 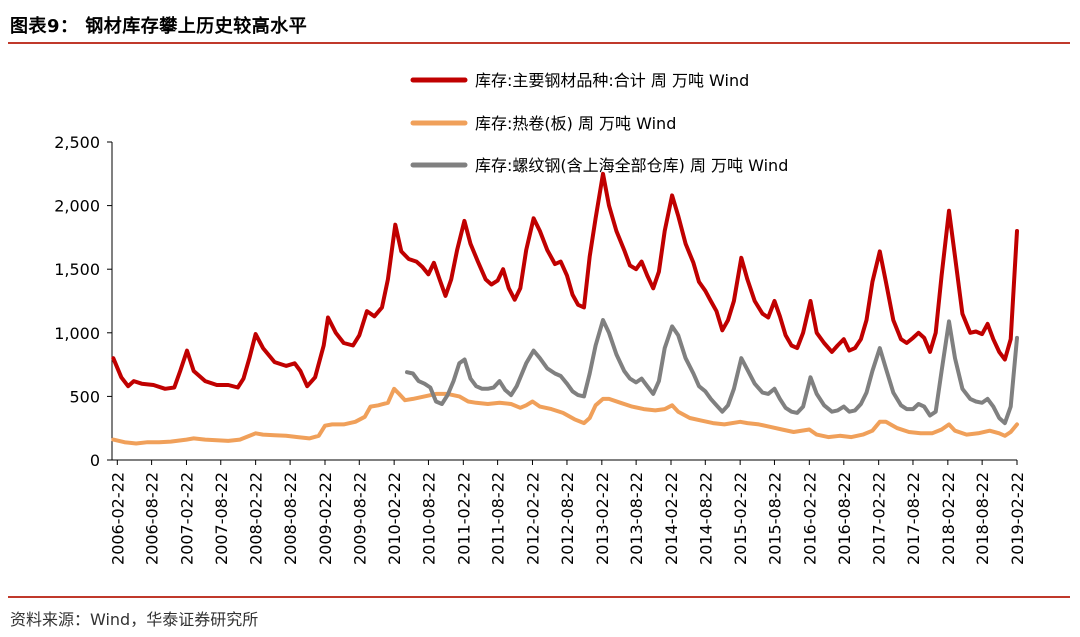 What do you see at coordinates (428, 518) in the screenshot?
I see `x-tick-label: 2010-08-22` at bounding box center [428, 518].